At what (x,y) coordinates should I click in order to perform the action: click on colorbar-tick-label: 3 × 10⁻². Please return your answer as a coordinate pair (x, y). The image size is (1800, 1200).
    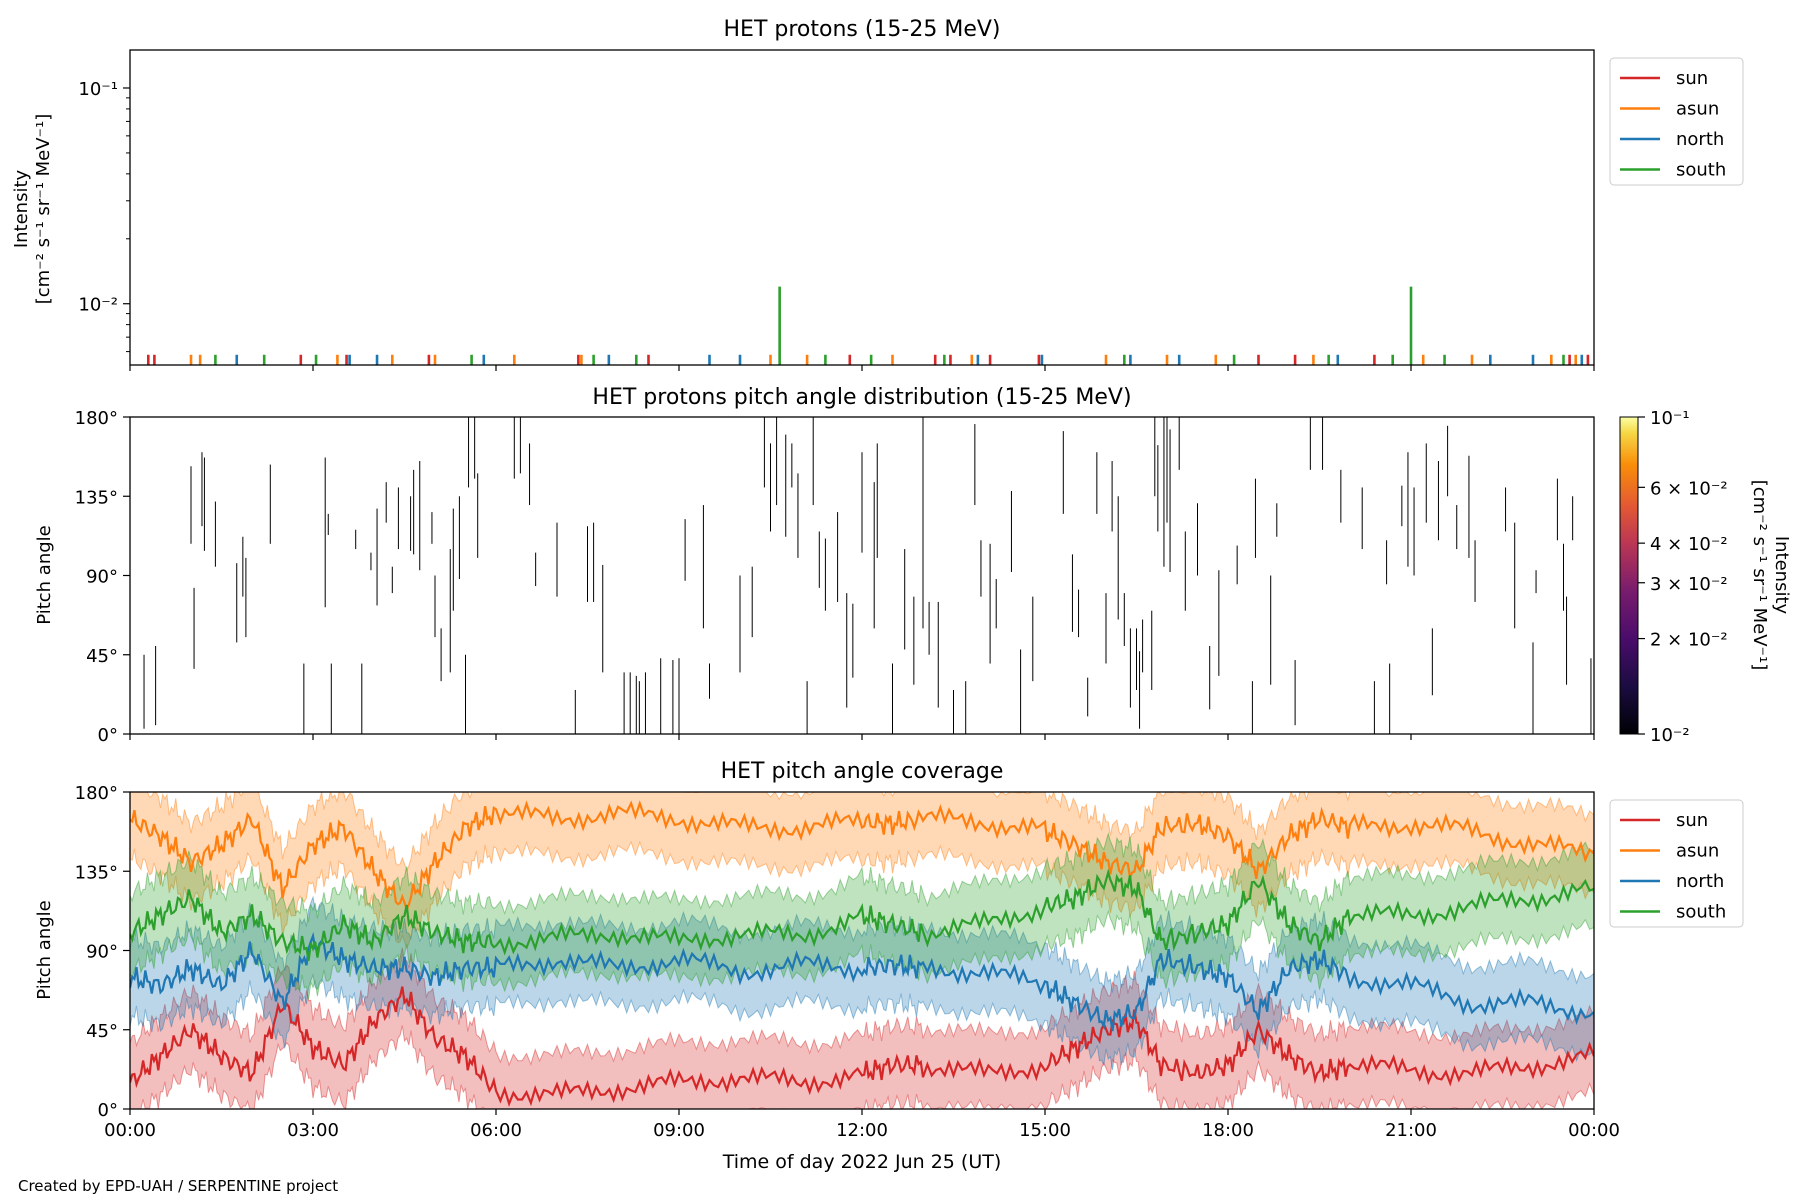
    Looking at the image, I should click on (1689, 584).